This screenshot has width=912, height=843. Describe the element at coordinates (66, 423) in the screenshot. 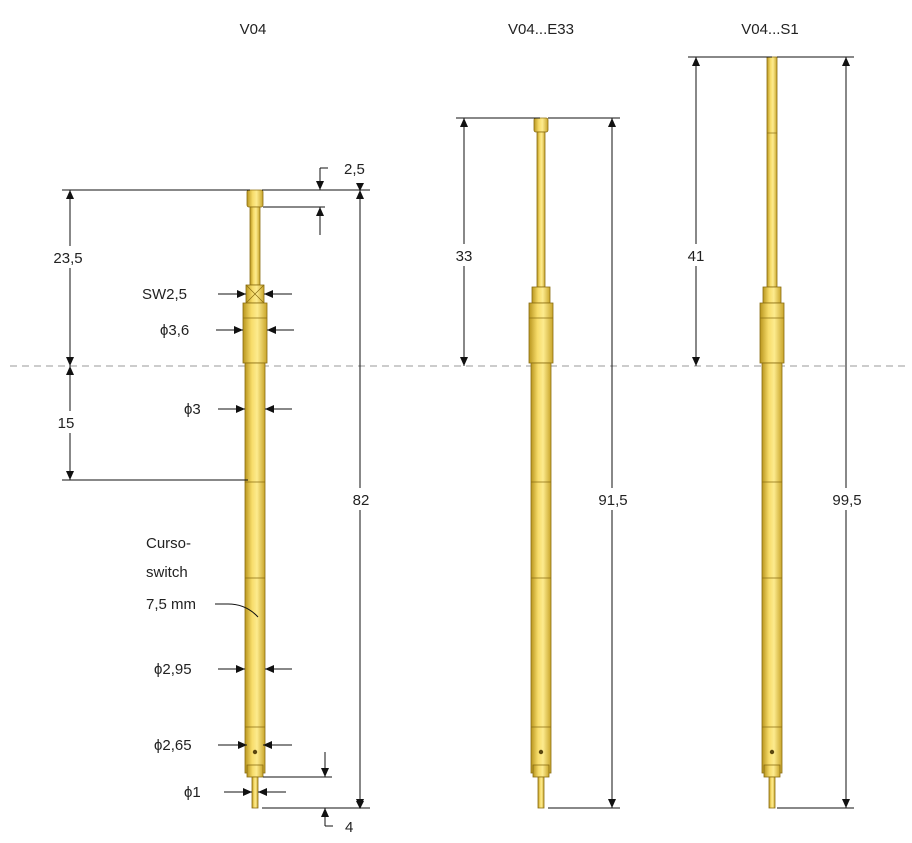

I see `lower-v04: 15` at that location.